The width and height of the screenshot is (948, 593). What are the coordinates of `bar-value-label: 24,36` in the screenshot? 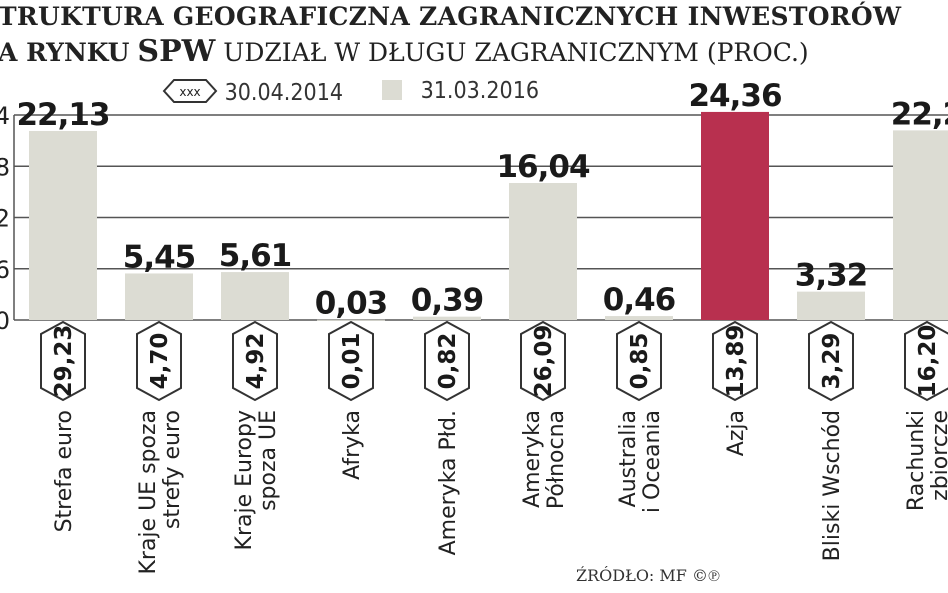 It's located at (734, 96).